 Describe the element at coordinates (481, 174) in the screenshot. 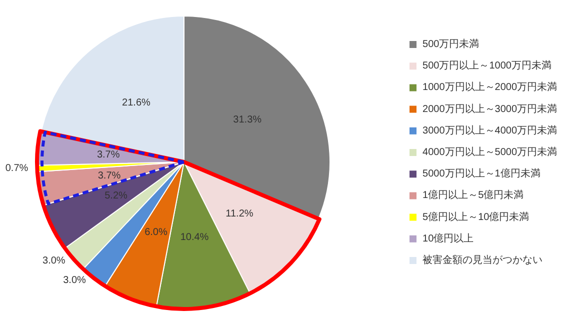

I see `legend-label: 5000万円以上～1億円未満` at that location.